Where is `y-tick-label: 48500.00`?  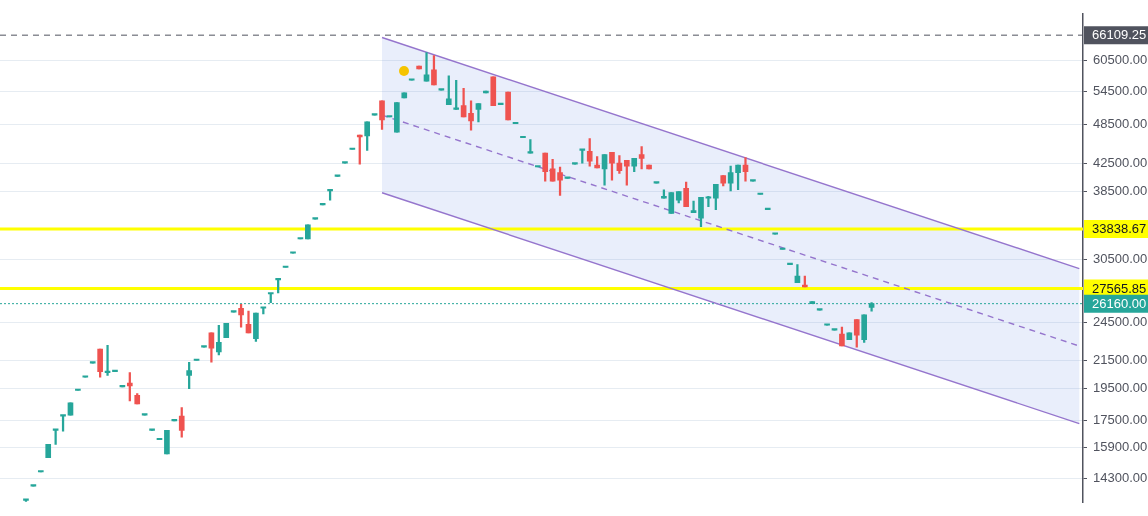
y-tick-label: 48500.00 is located at coordinates (1120, 124).